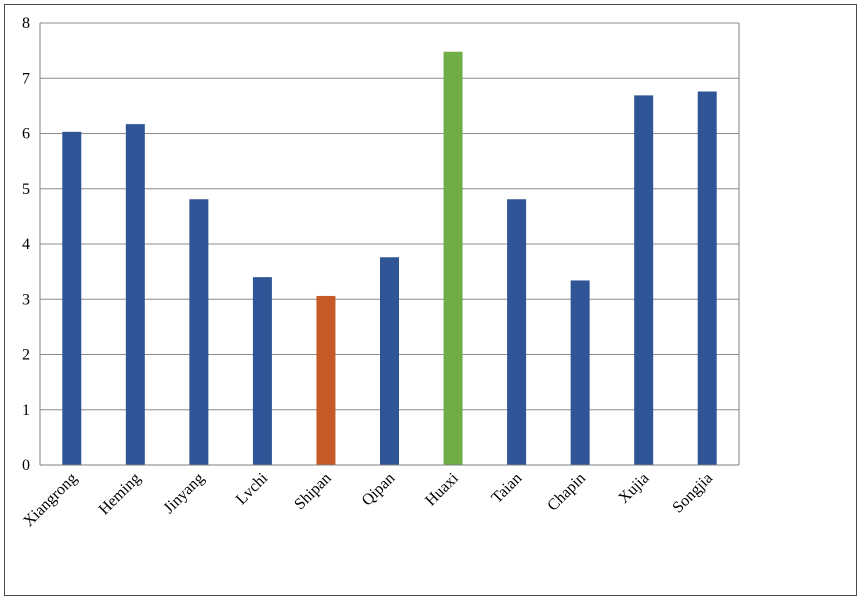 The width and height of the screenshot is (863, 602). I want to click on y-tick-label: 1, so click(26, 410).